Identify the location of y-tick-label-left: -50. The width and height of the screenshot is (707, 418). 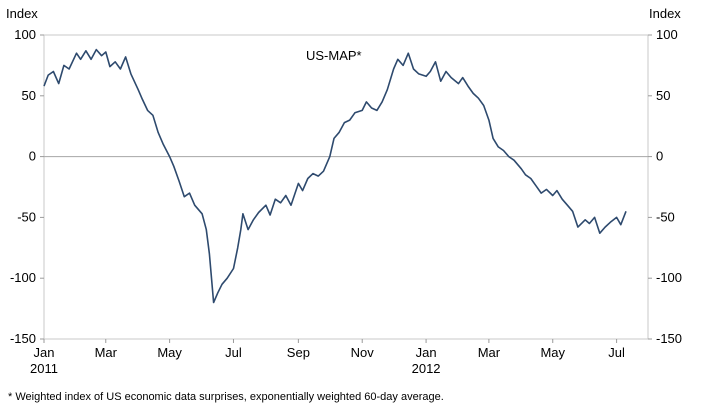
(26, 216).